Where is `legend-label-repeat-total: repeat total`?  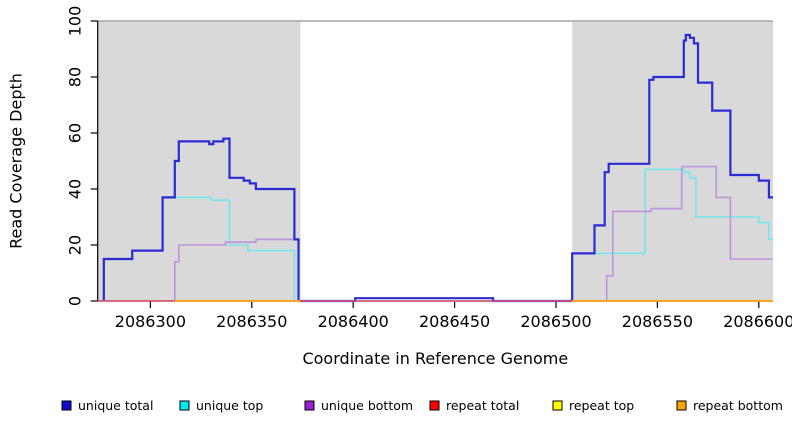 legend-label-repeat-total: repeat total is located at coordinates (482, 405).